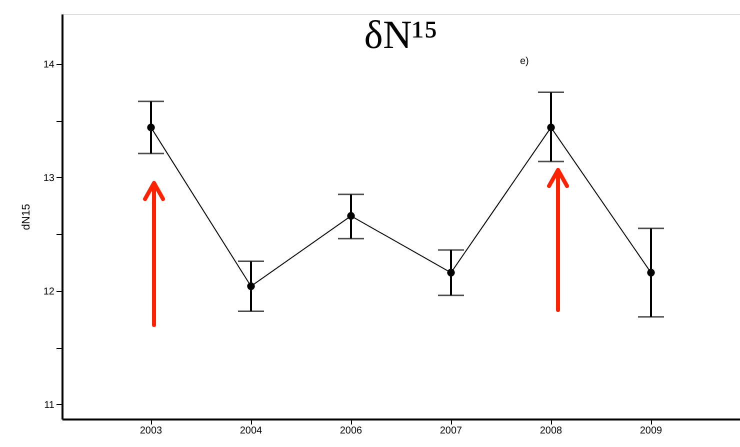 The image size is (740, 447). Describe the element at coordinates (151, 431) in the screenshot. I see `x-tick-label: 2003` at that location.